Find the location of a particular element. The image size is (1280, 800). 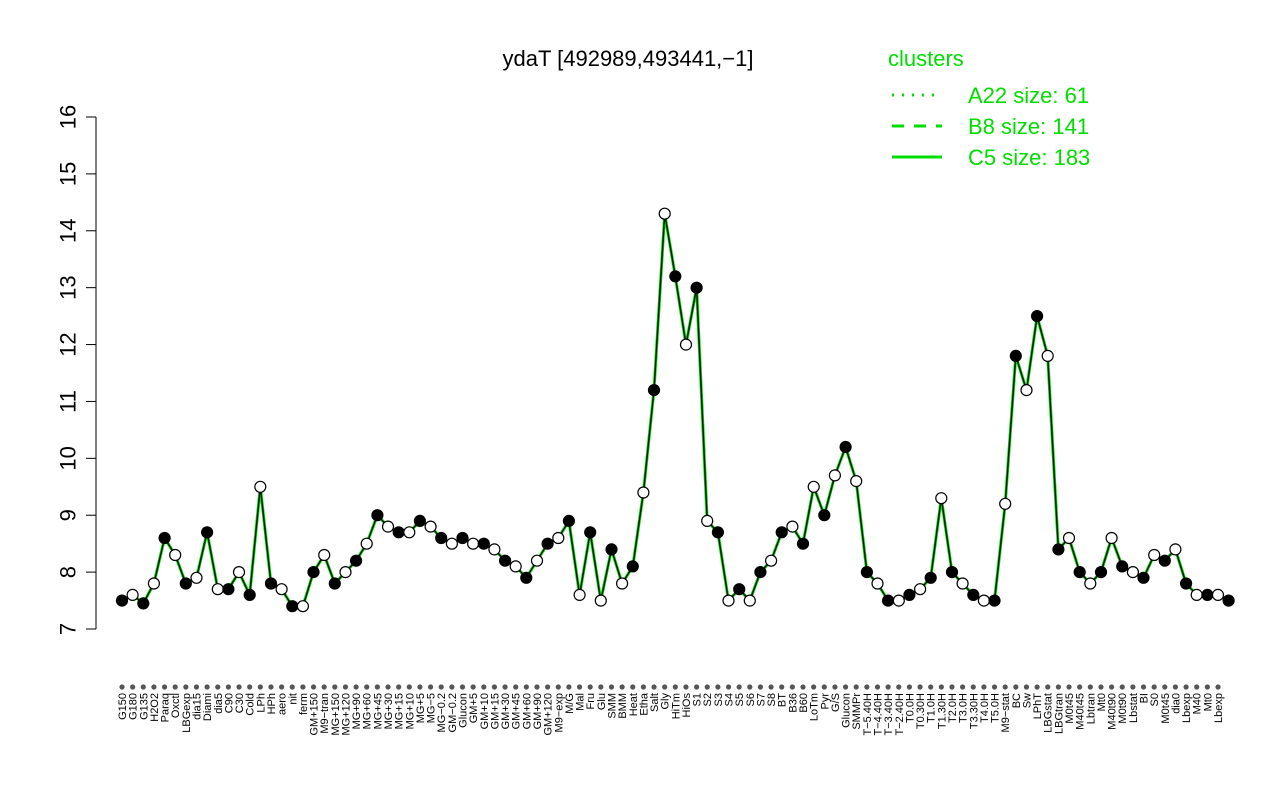

x-tick-label: M40 is located at coordinates (1198, 703).